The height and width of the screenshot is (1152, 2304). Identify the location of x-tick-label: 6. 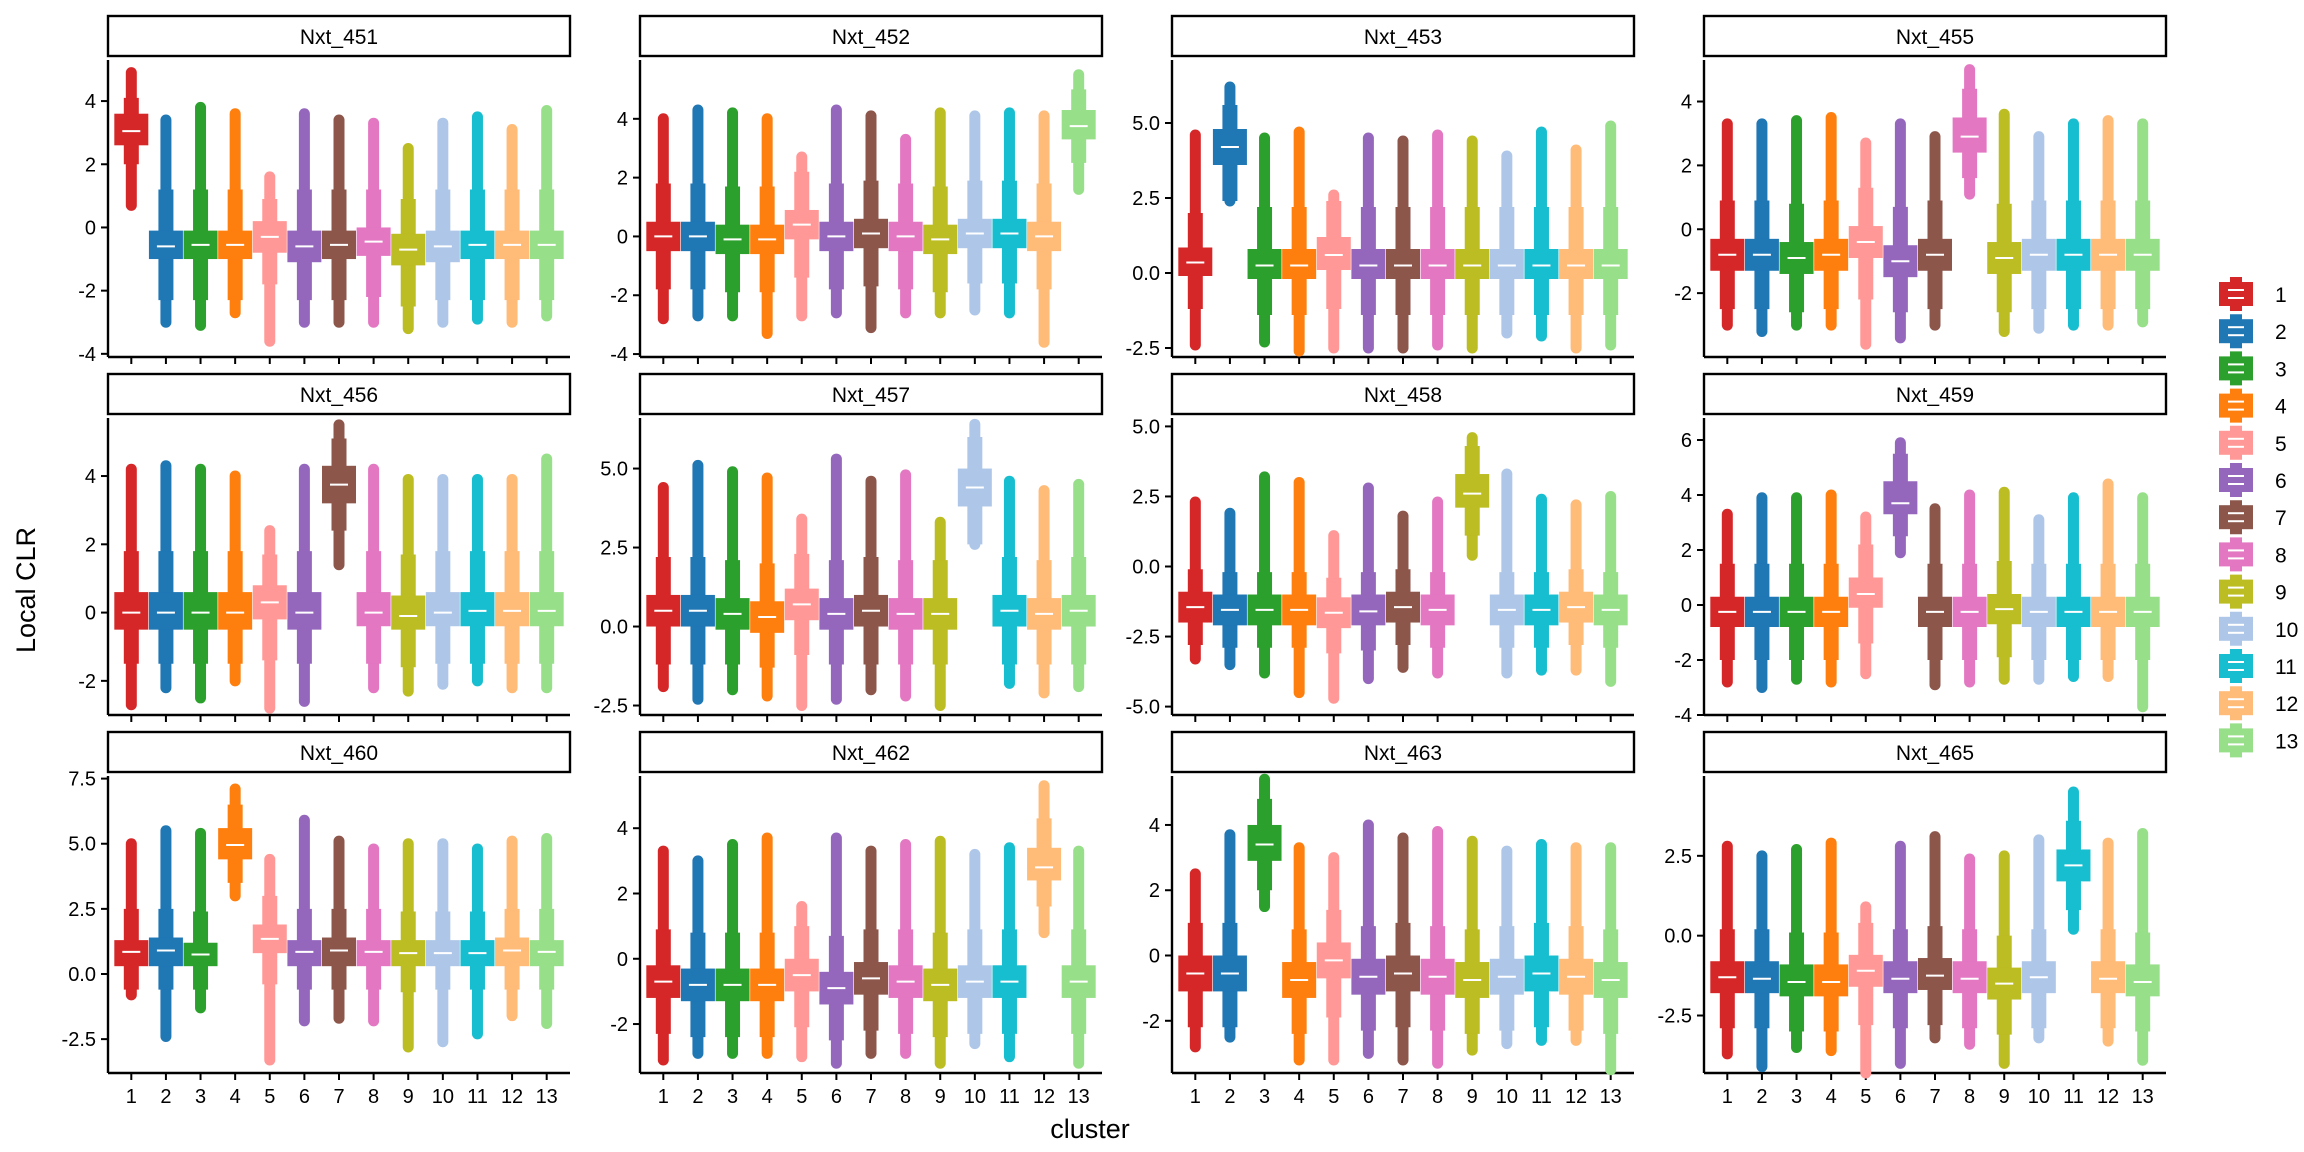
(304, 1097).